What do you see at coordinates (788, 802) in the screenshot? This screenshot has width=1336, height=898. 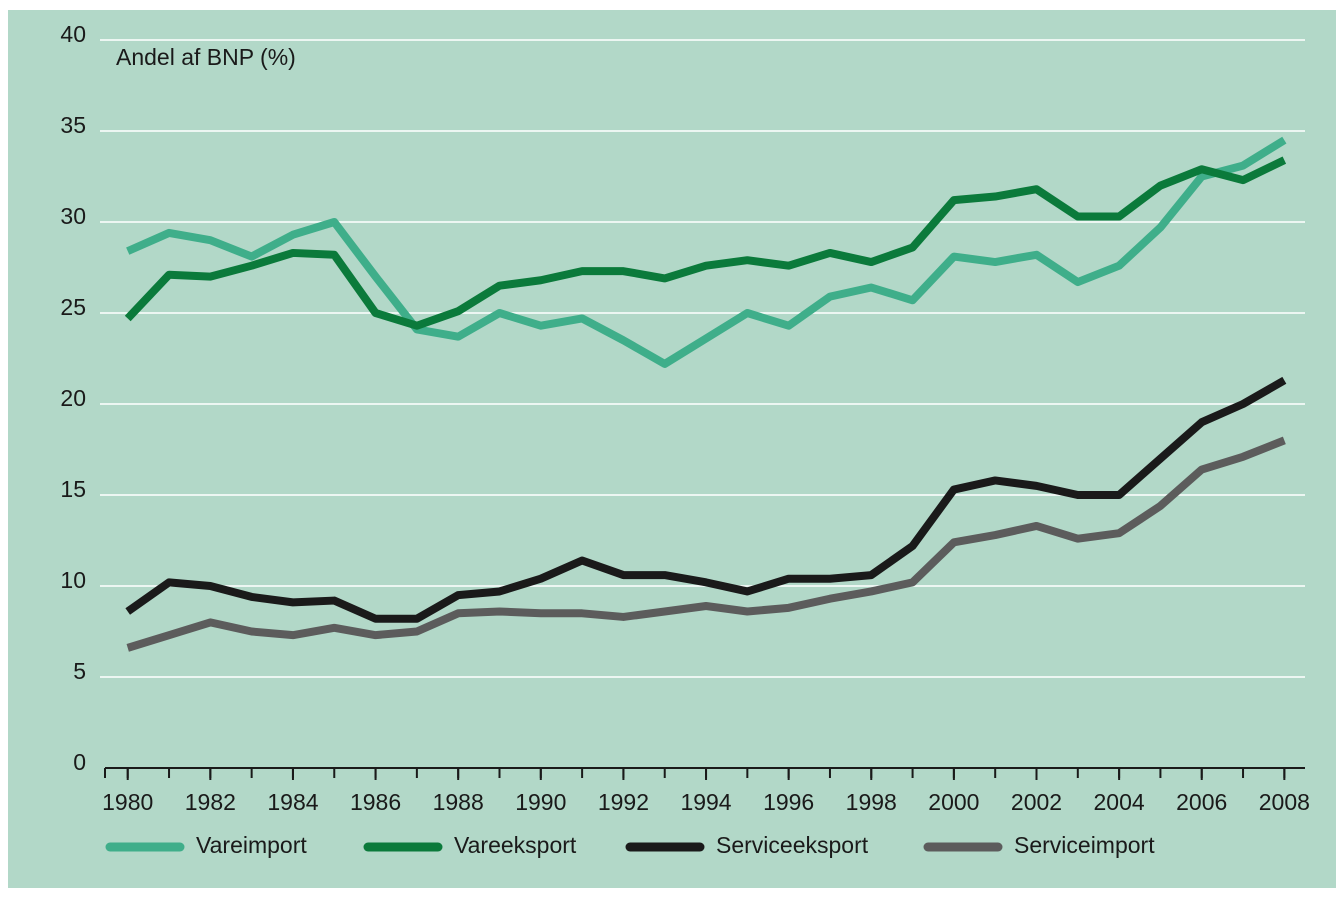 I see `x-tick-label: 1996` at bounding box center [788, 802].